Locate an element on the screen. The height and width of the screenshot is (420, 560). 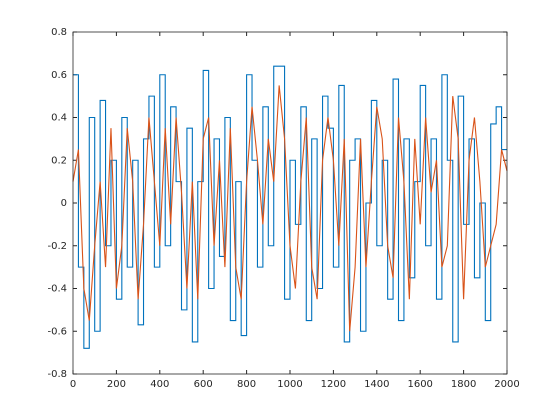
y-tick-label: 0.6 is located at coordinates (59, 75).